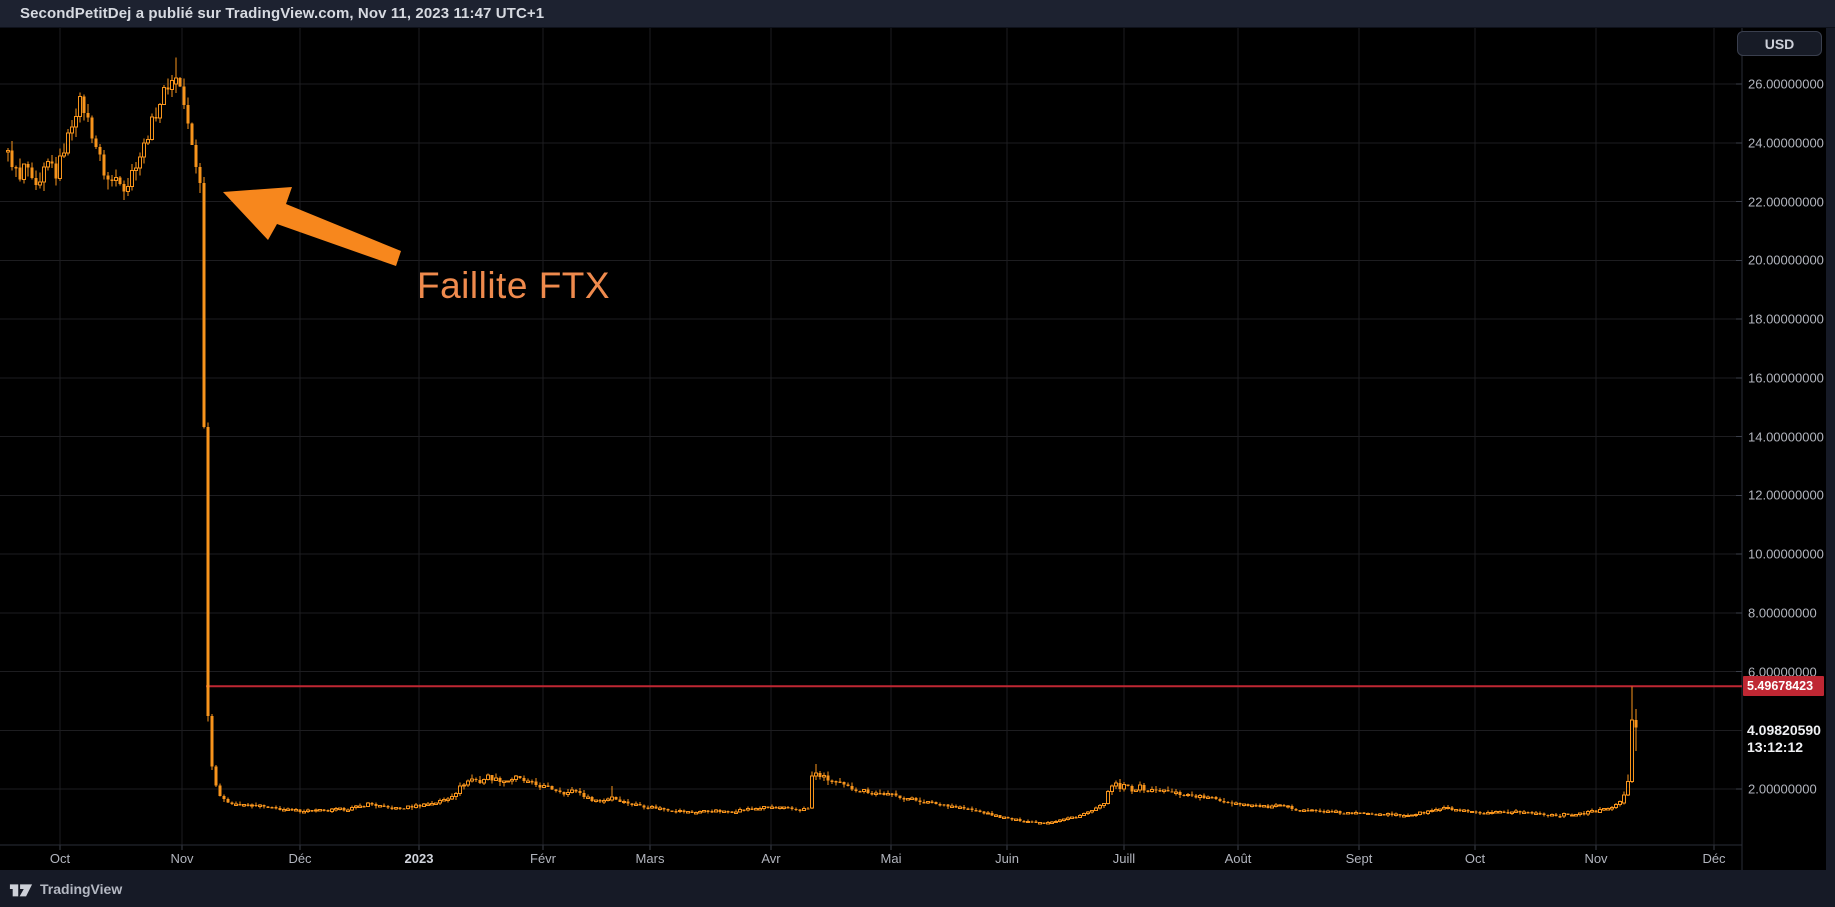 The image size is (1835, 907). Describe the element at coordinates (1238, 858) in the screenshot. I see `time-axis-label: Août` at that location.